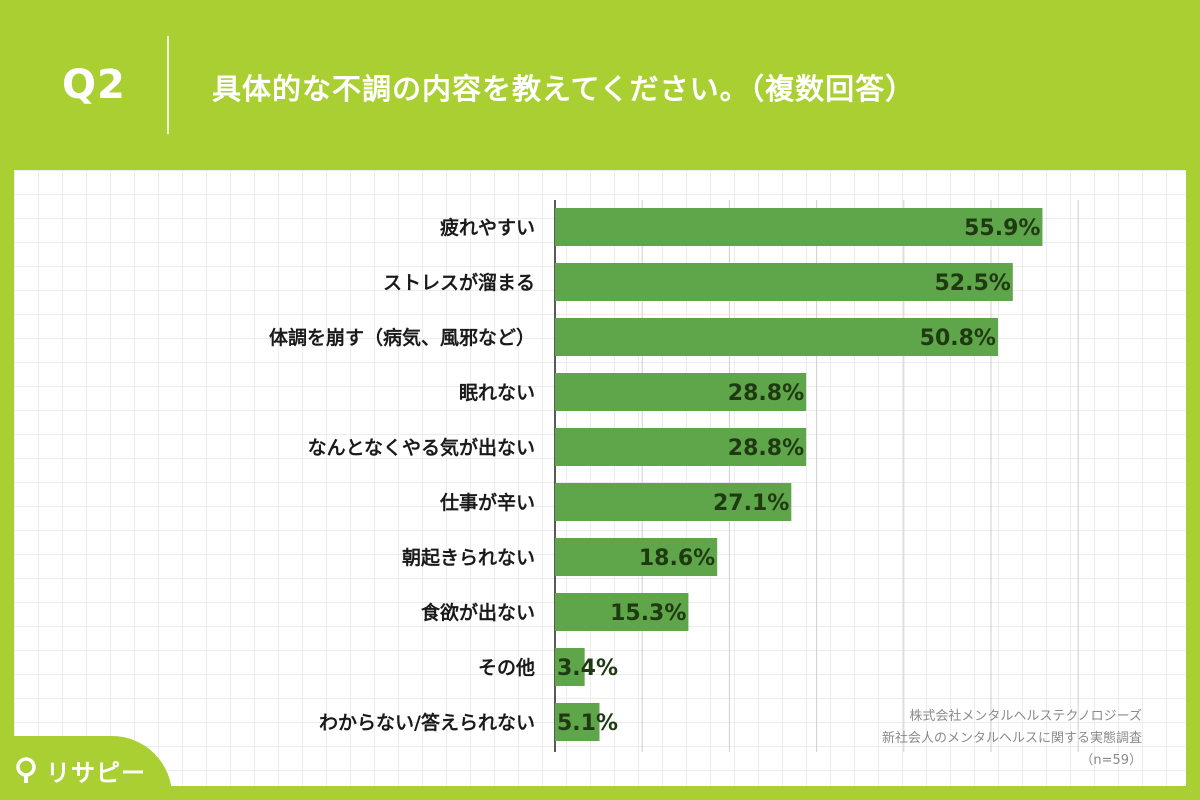  I want to click on question-title: 具体的な不調の内容を教えてください。（複数回答）, so click(564, 89).